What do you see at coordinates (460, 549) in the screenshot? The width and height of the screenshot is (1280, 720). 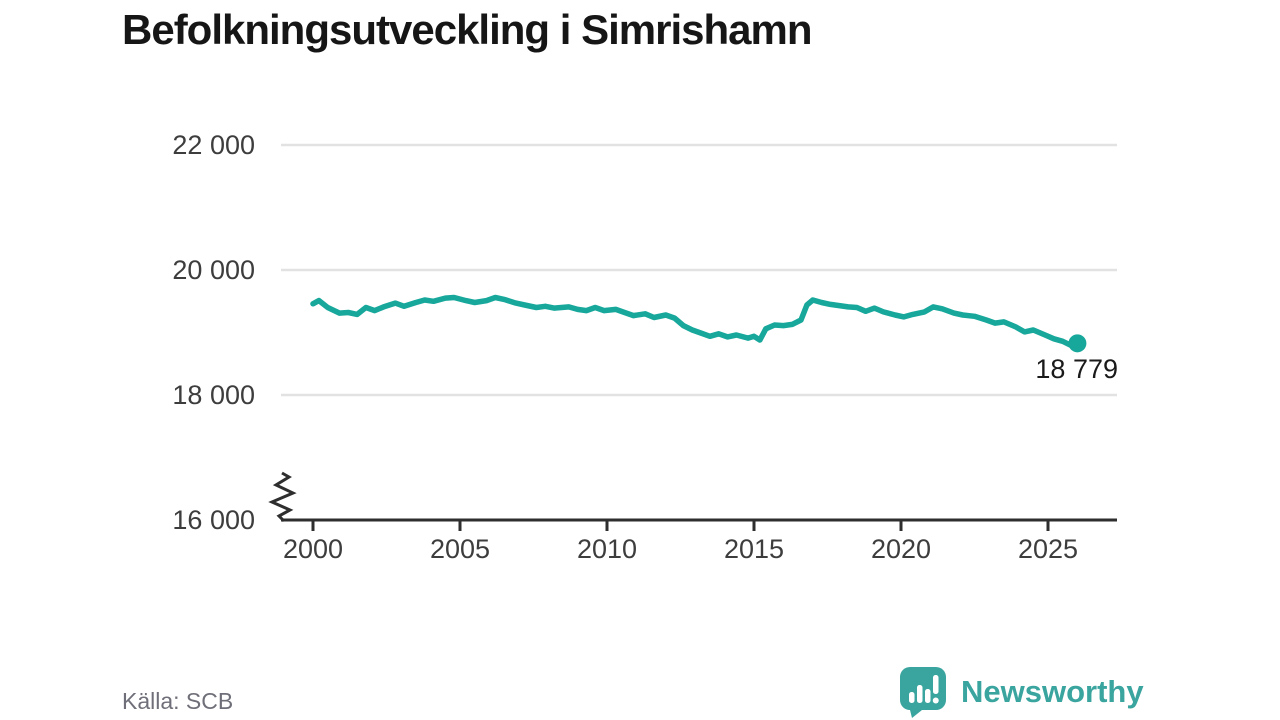 I see `x-tick-label: 2005` at bounding box center [460, 549].